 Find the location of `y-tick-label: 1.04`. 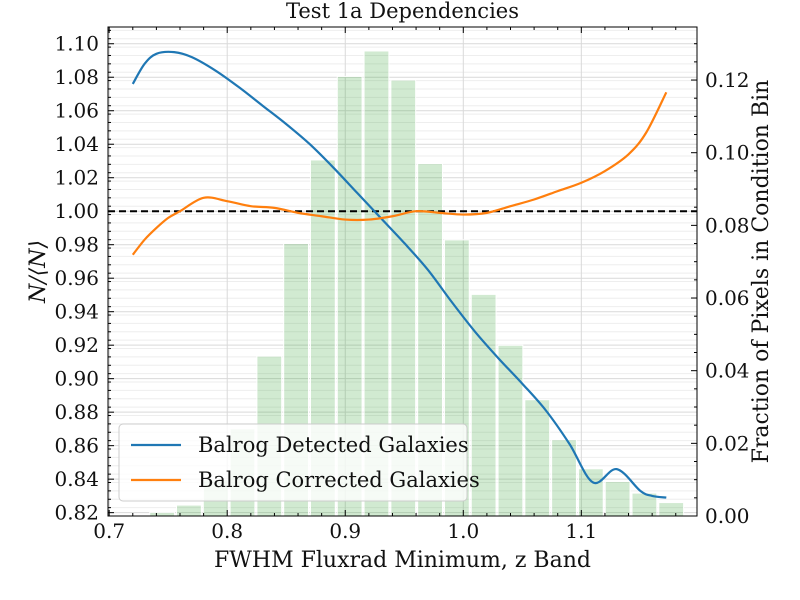

y-tick-label: 1.04 is located at coordinates (76, 144).